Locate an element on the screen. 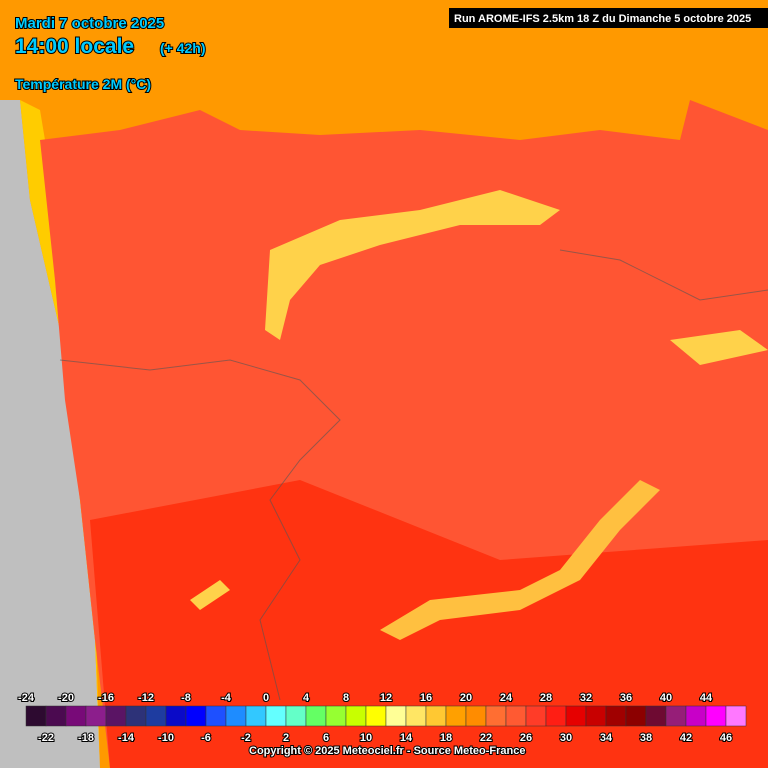 Image resolution: width=768 pixels, height=773 pixels. legend-label: 28 is located at coordinates (546, 698).